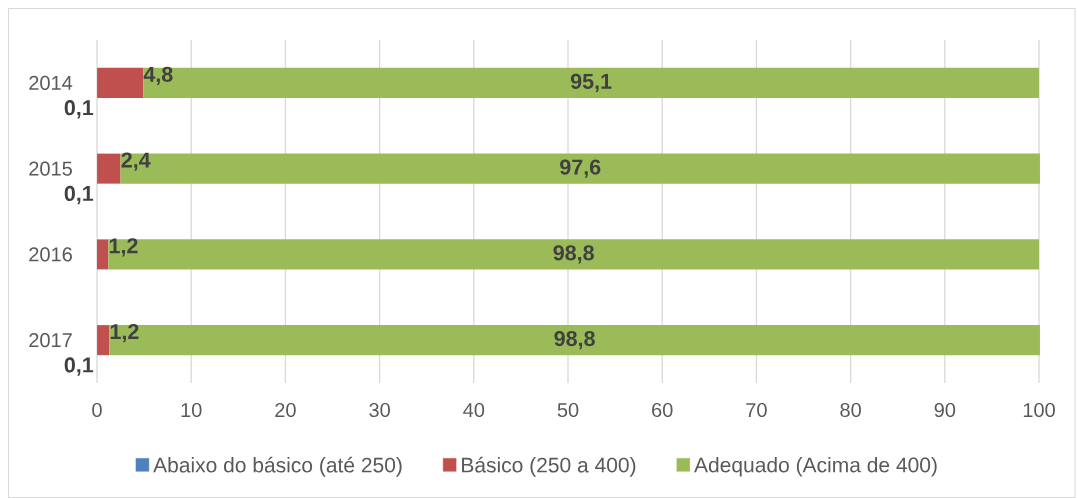 The height and width of the screenshot is (498, 1078). I want to click on x-tick-label: 60, so click(662, 410).